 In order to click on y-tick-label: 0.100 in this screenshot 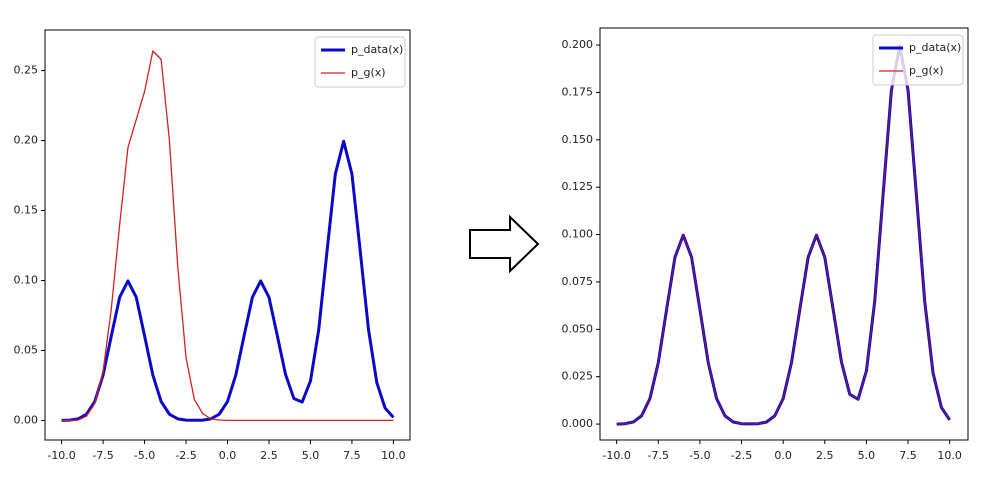, I will do `click(578, 234)`.